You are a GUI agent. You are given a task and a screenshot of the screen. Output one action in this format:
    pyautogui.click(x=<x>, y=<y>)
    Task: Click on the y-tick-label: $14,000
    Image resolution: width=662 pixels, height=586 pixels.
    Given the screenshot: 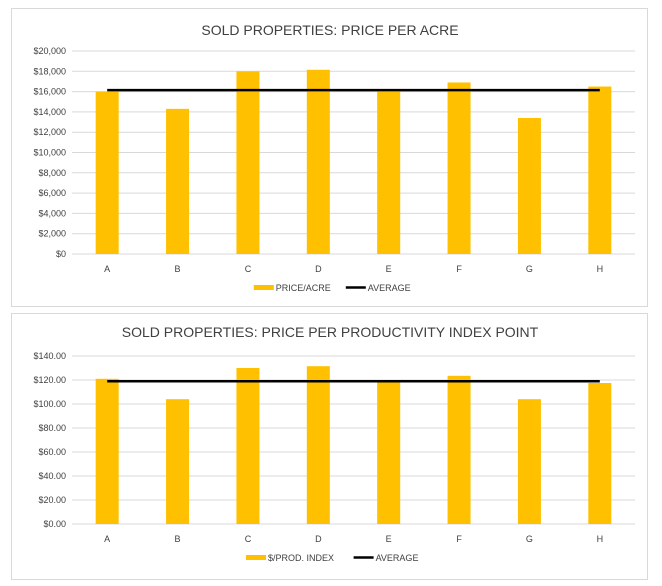 What is the action you would take?
    pyautogui.click(x=49, y=112)
    